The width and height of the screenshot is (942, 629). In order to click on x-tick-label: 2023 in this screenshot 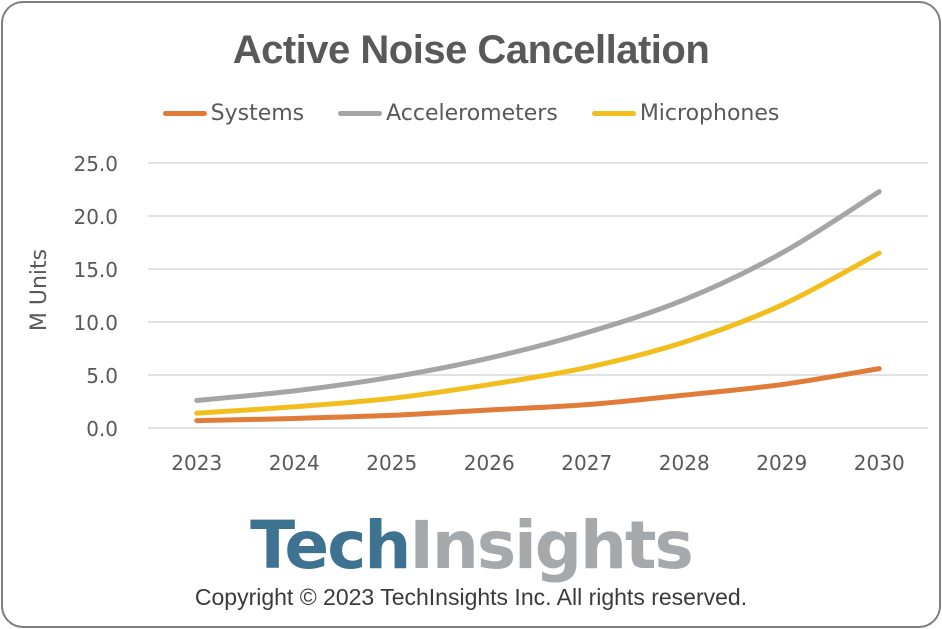, I will do `click(196, 463)`.